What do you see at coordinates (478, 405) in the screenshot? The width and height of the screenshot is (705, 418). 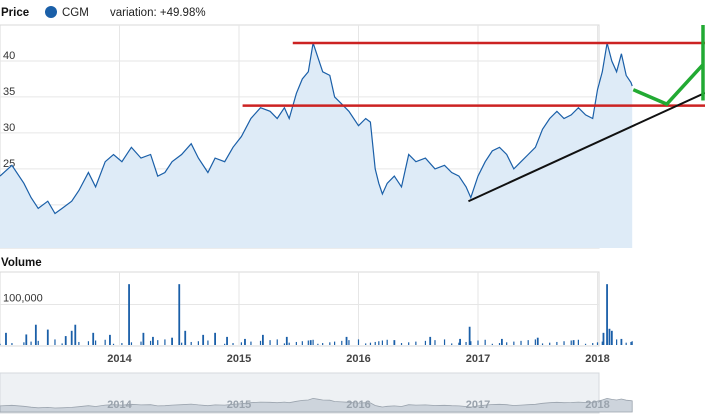 I see `navigator-tick-label: 2017` at bounding box center [478, 405].